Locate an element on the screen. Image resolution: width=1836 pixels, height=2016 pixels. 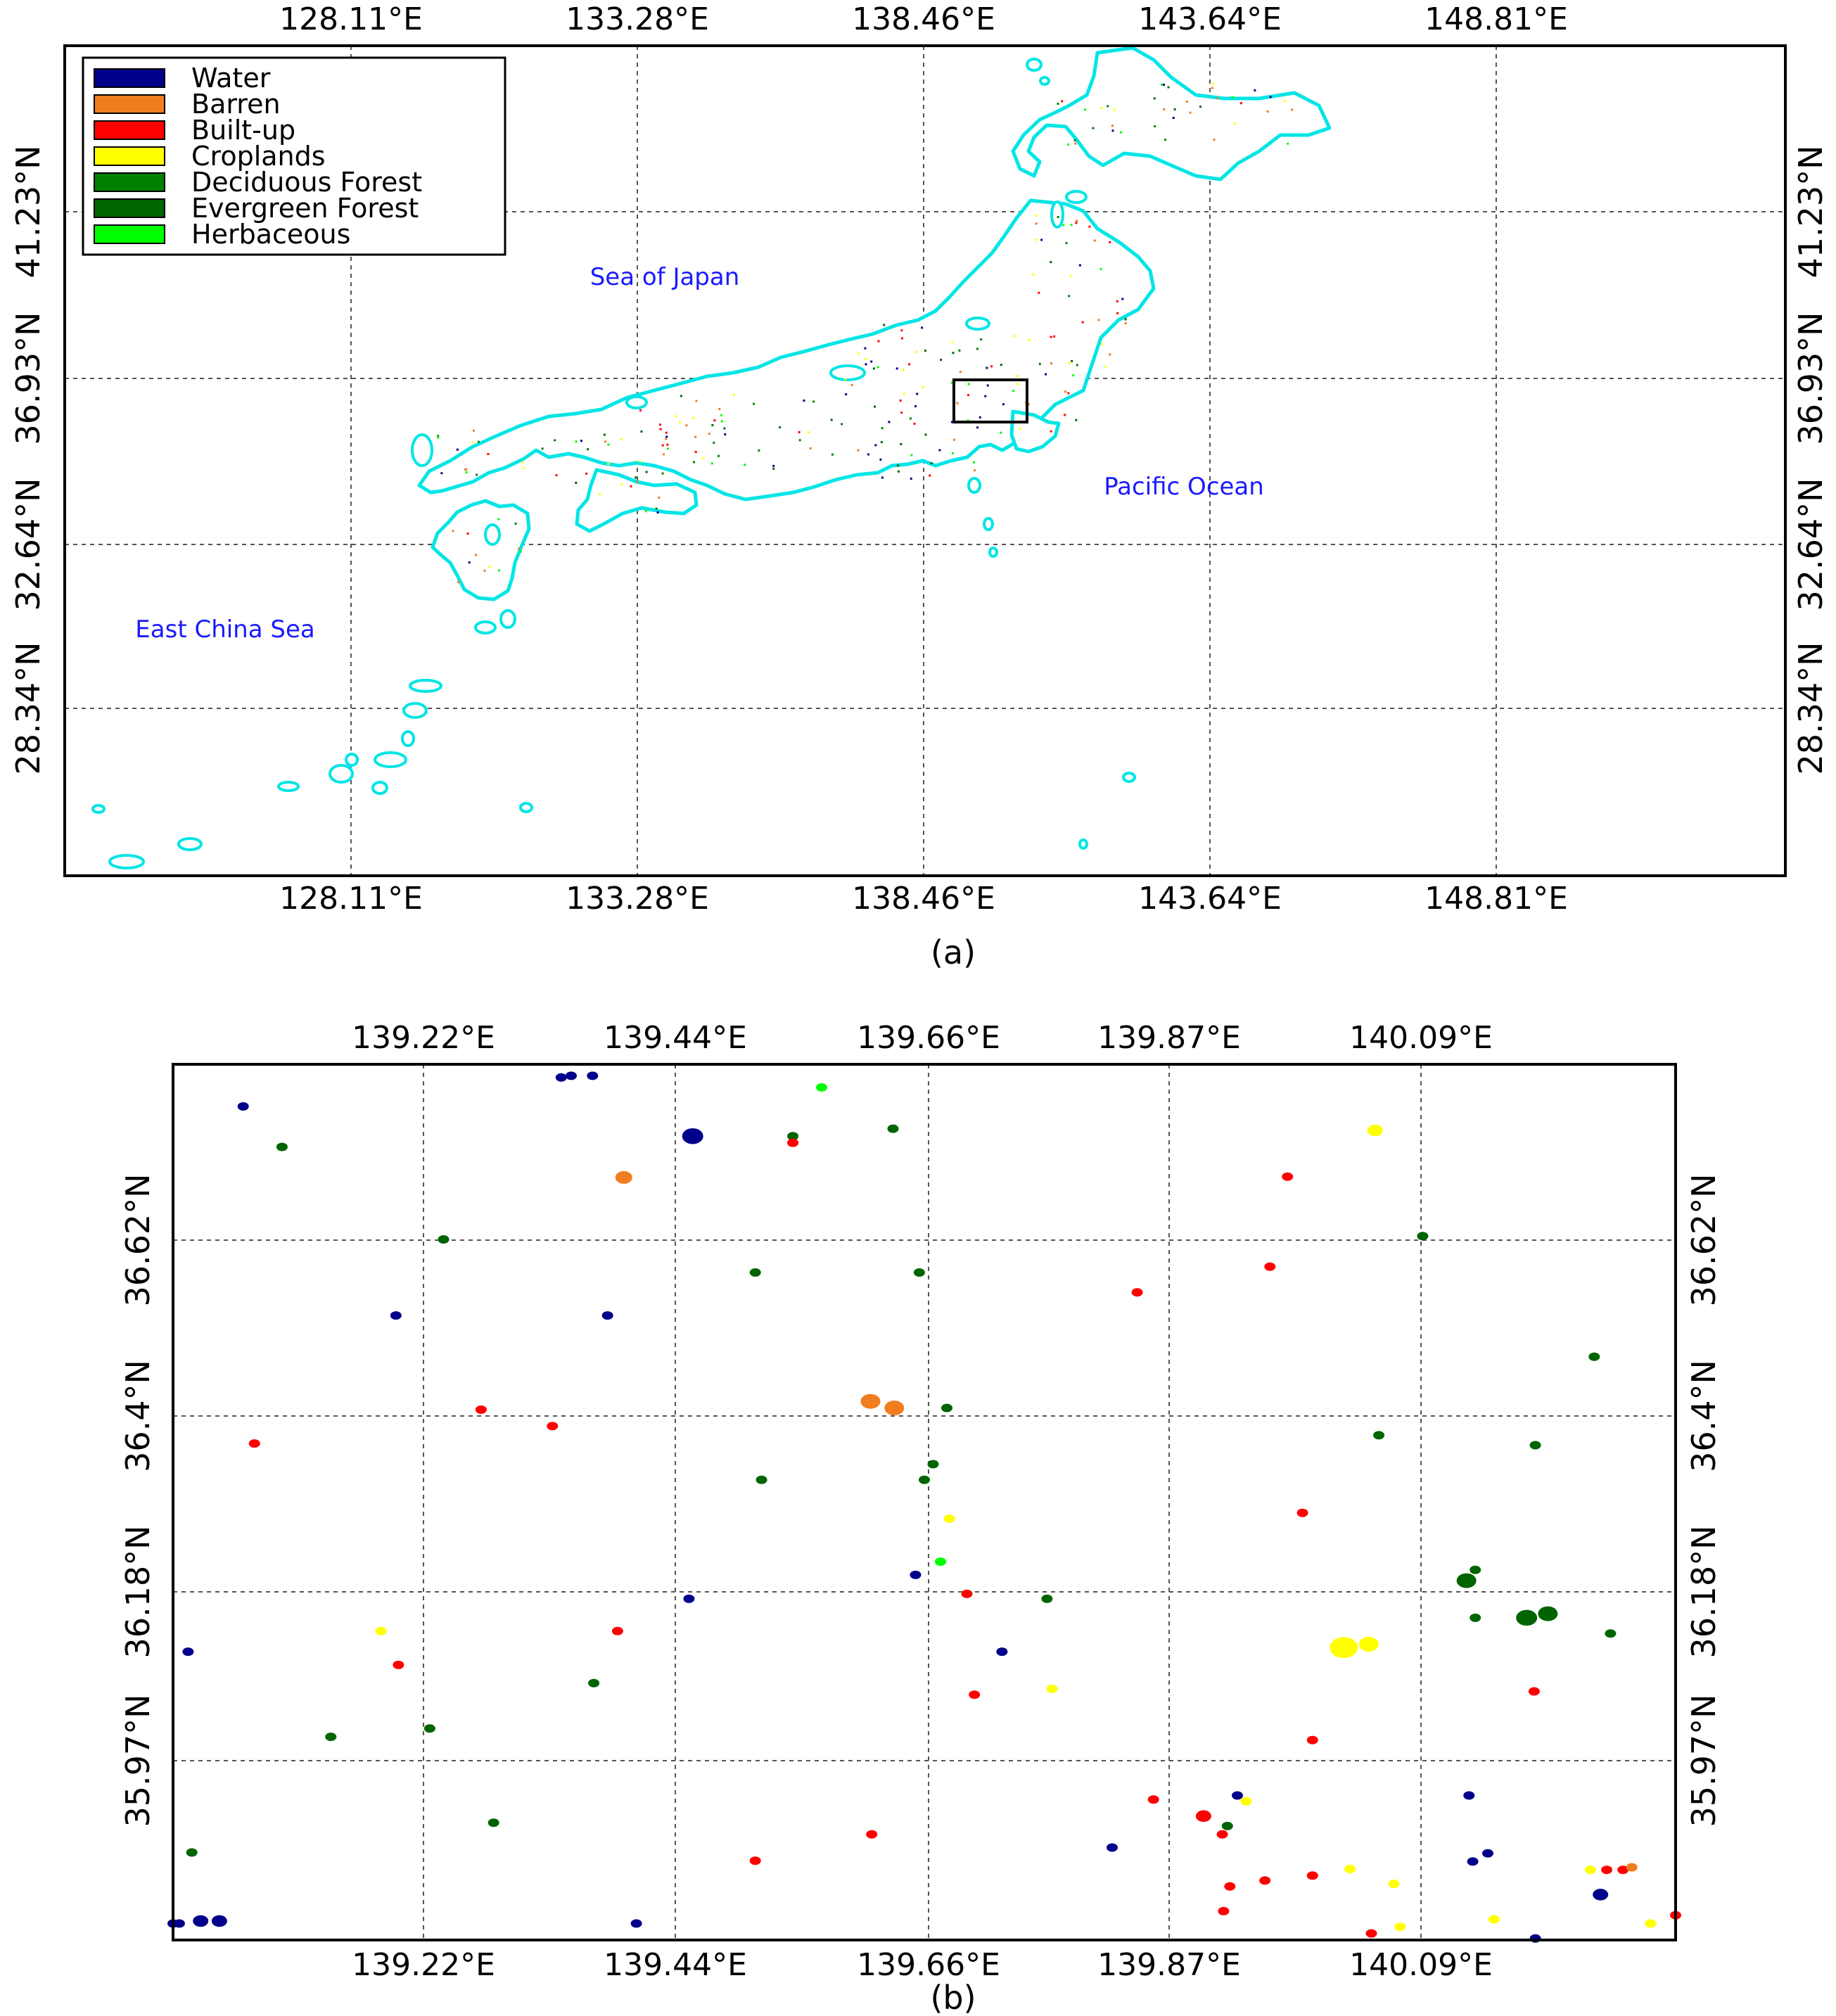
panel-a-caption: (a) is located at coordinates (953, 952).